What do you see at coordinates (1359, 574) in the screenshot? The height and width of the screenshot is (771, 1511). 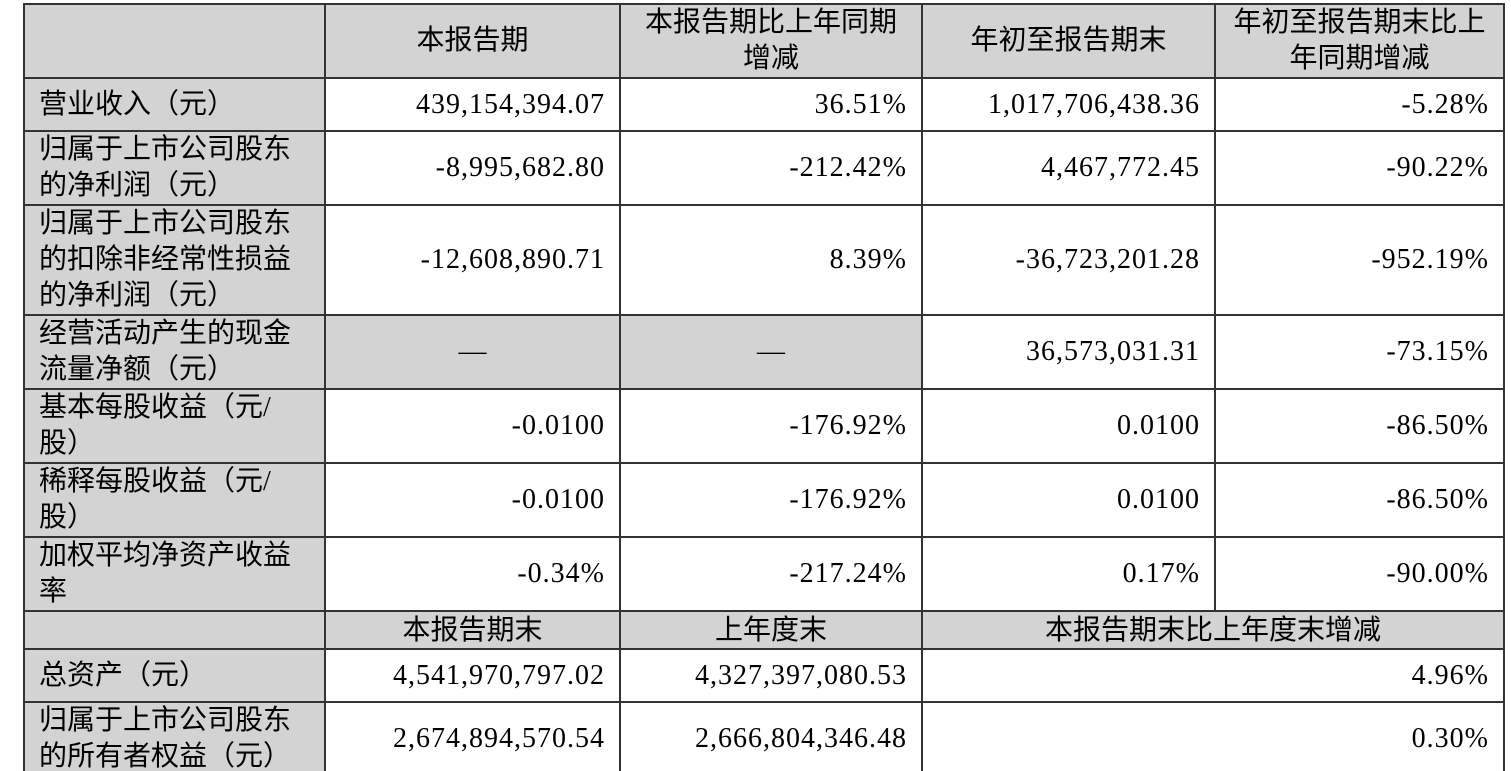 I see `value-cell: -90.00%` at bounding box center [1359, 574].